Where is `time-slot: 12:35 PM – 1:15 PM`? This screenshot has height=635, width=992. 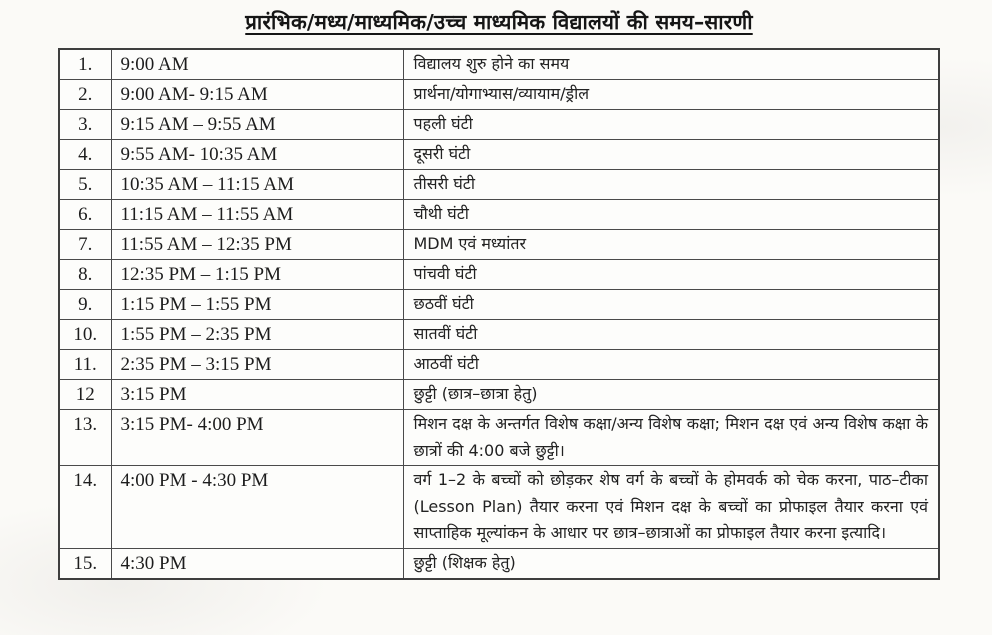
time-slot: 12:35 PM – 1:15 PM is located at coordinates (257, 274).